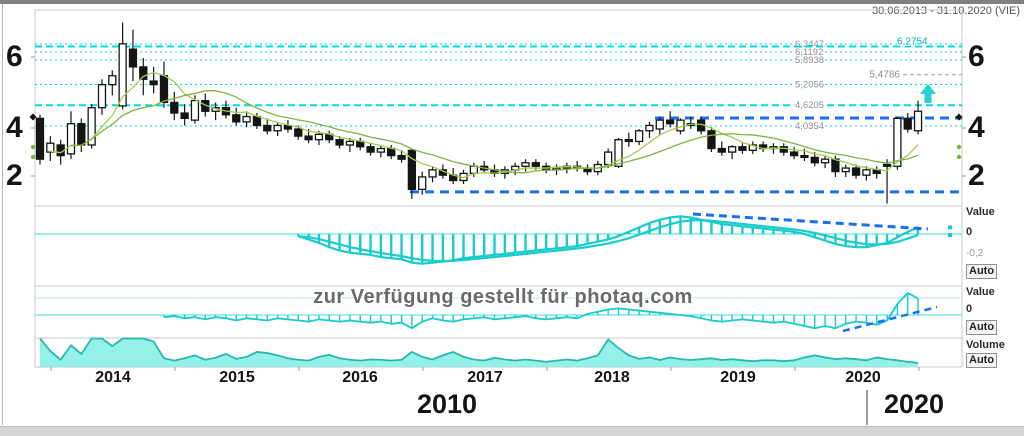 This screenshot has width=1024, height=436. What do you see at coordinates (914, 404) in the screenshot?
I see `decade-label-2020: 2020` at bounding box center [914, 404].